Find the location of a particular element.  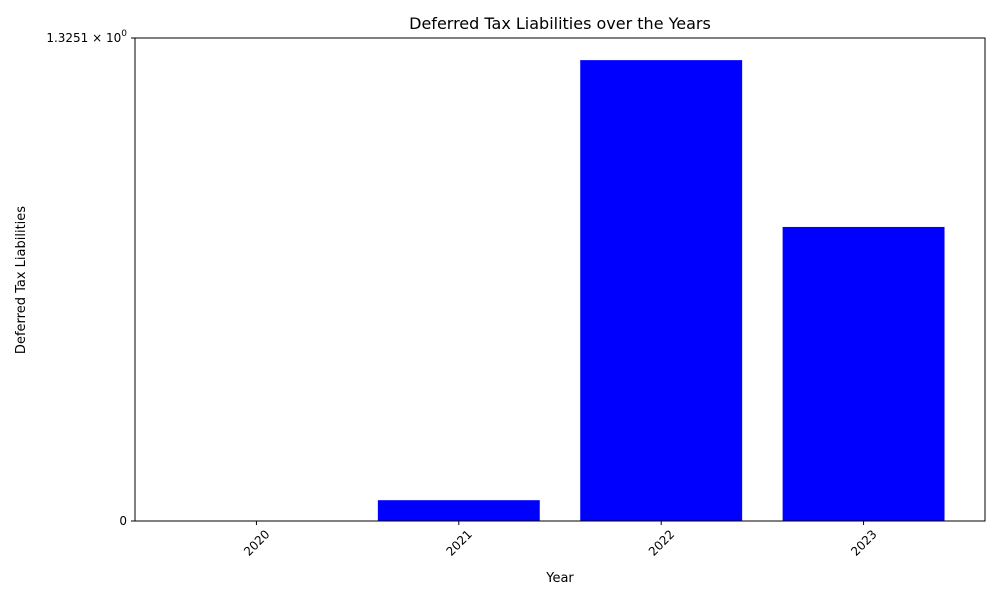

x-axis-label: Year is located at coordinates (559, 578).